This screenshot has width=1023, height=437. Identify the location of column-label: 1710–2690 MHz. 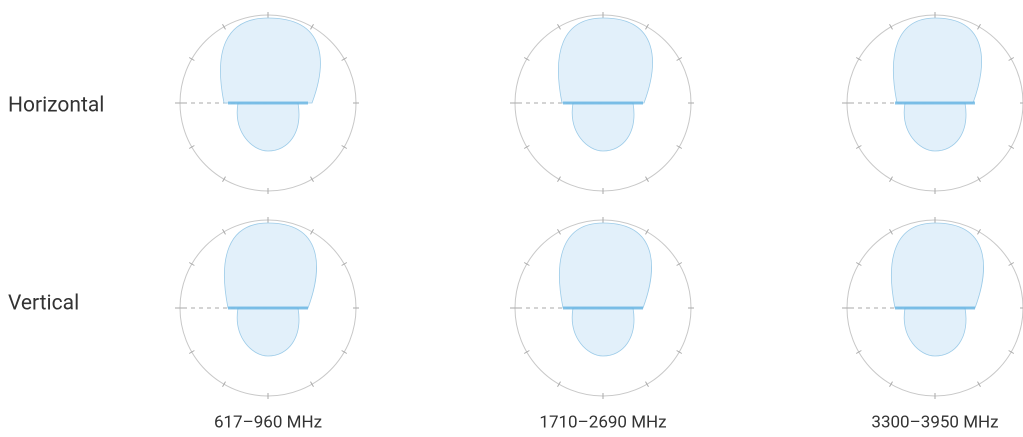
(602, 422).